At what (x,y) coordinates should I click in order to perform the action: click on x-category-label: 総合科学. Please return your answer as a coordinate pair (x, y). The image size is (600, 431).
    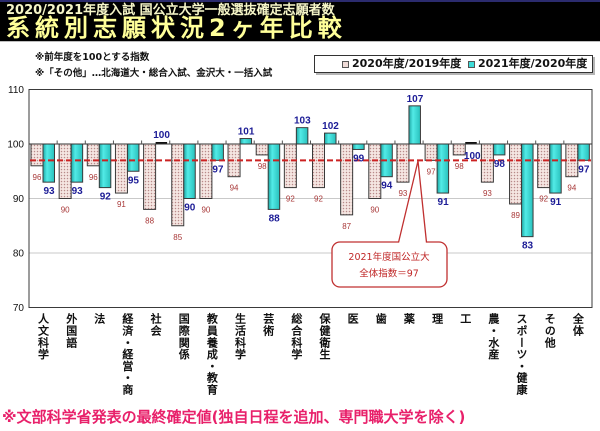
    Looking at the image, I should click on (296, 337).